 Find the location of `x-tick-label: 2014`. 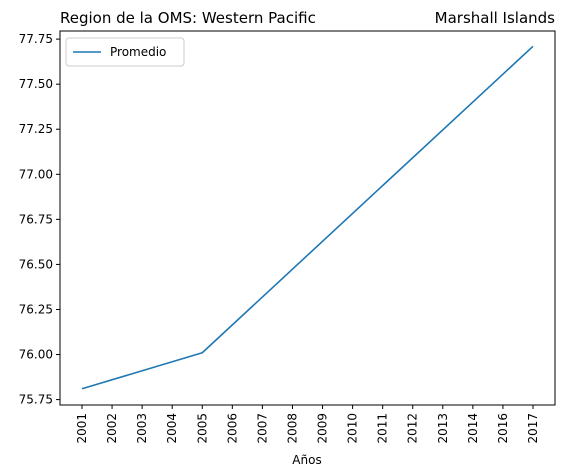

x-tick-label: 2014 is located at coordinates (473, 428).